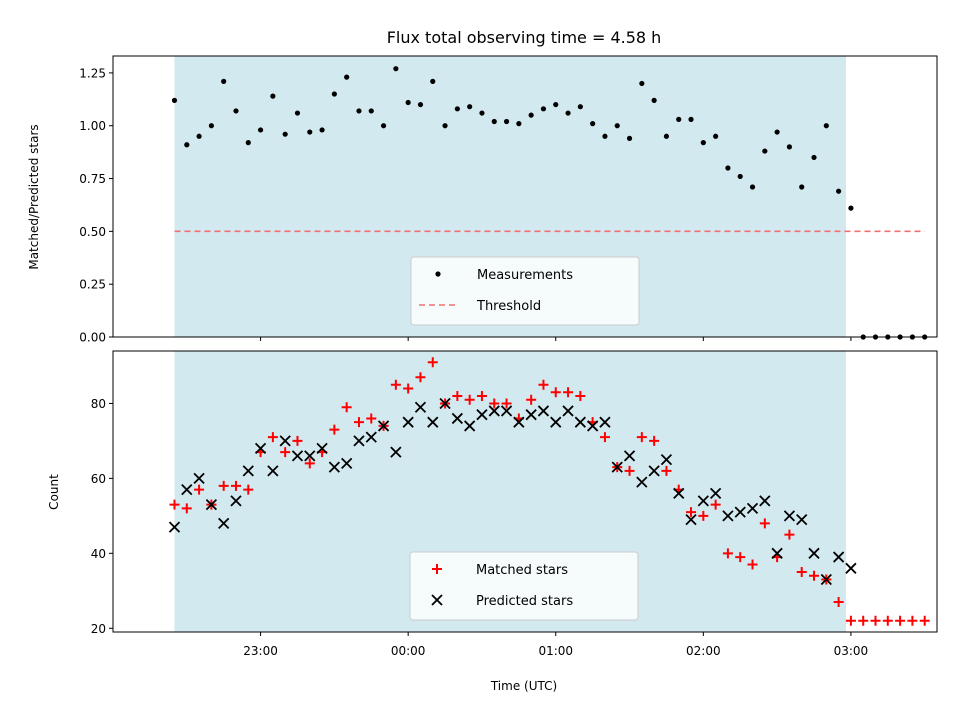  Describe the element at coordinates (92, 126) in the screenshot. I see `y-tick-label: 1.00` at that location.